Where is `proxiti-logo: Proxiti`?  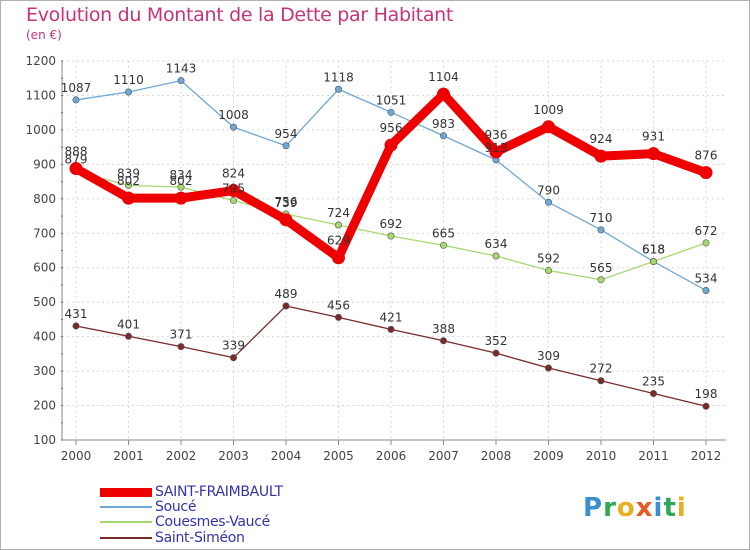
proxiti-logo: Proxiti is located at coordinates (635, 508).